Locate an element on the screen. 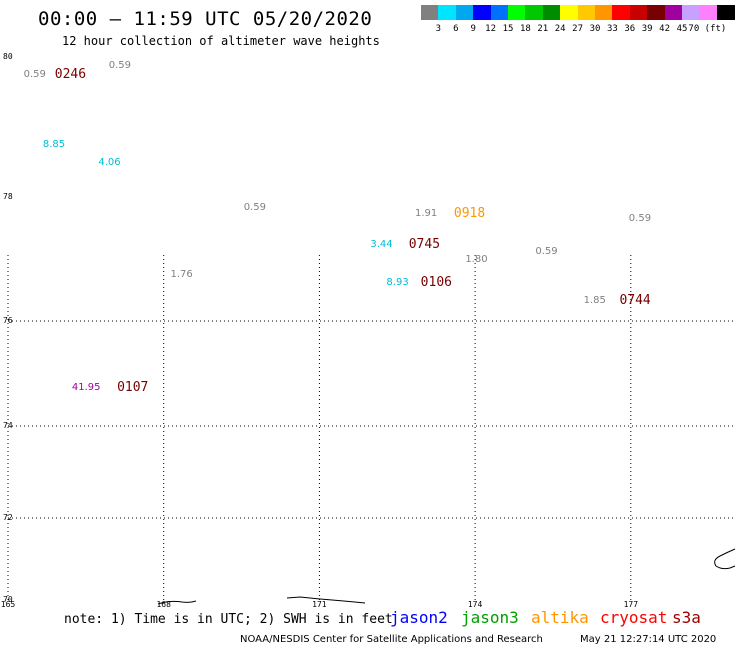 The height and width of the screenshot is (650, 740). scale-label: 30 is located at coordinates (595, 29).